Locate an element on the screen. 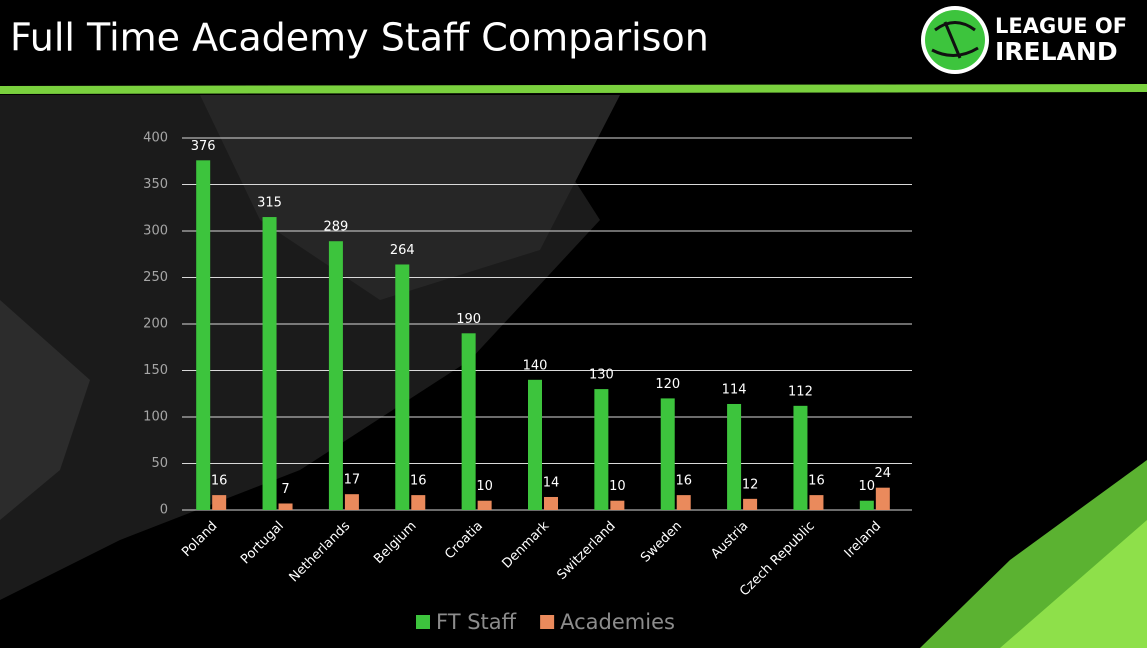 Image resolution: width=1147 pixels, height=648 pixels. y-tick-label: 0 is located at coordinates (164, 510).